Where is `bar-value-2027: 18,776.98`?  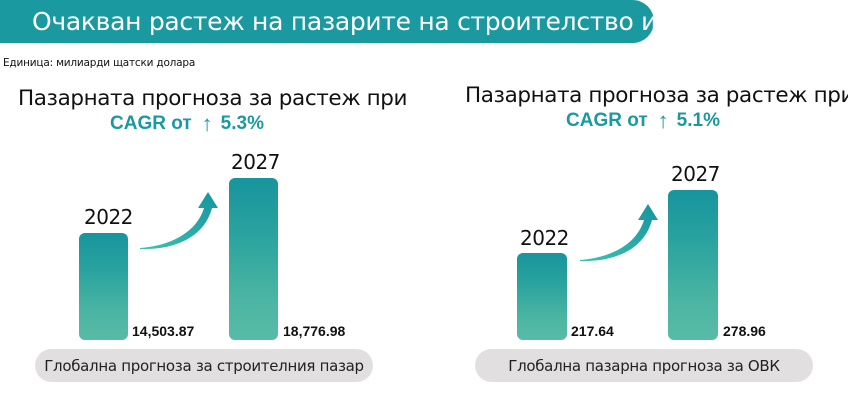 bar-value-2027: 18,776.98 is located at coordinates (314, 331).